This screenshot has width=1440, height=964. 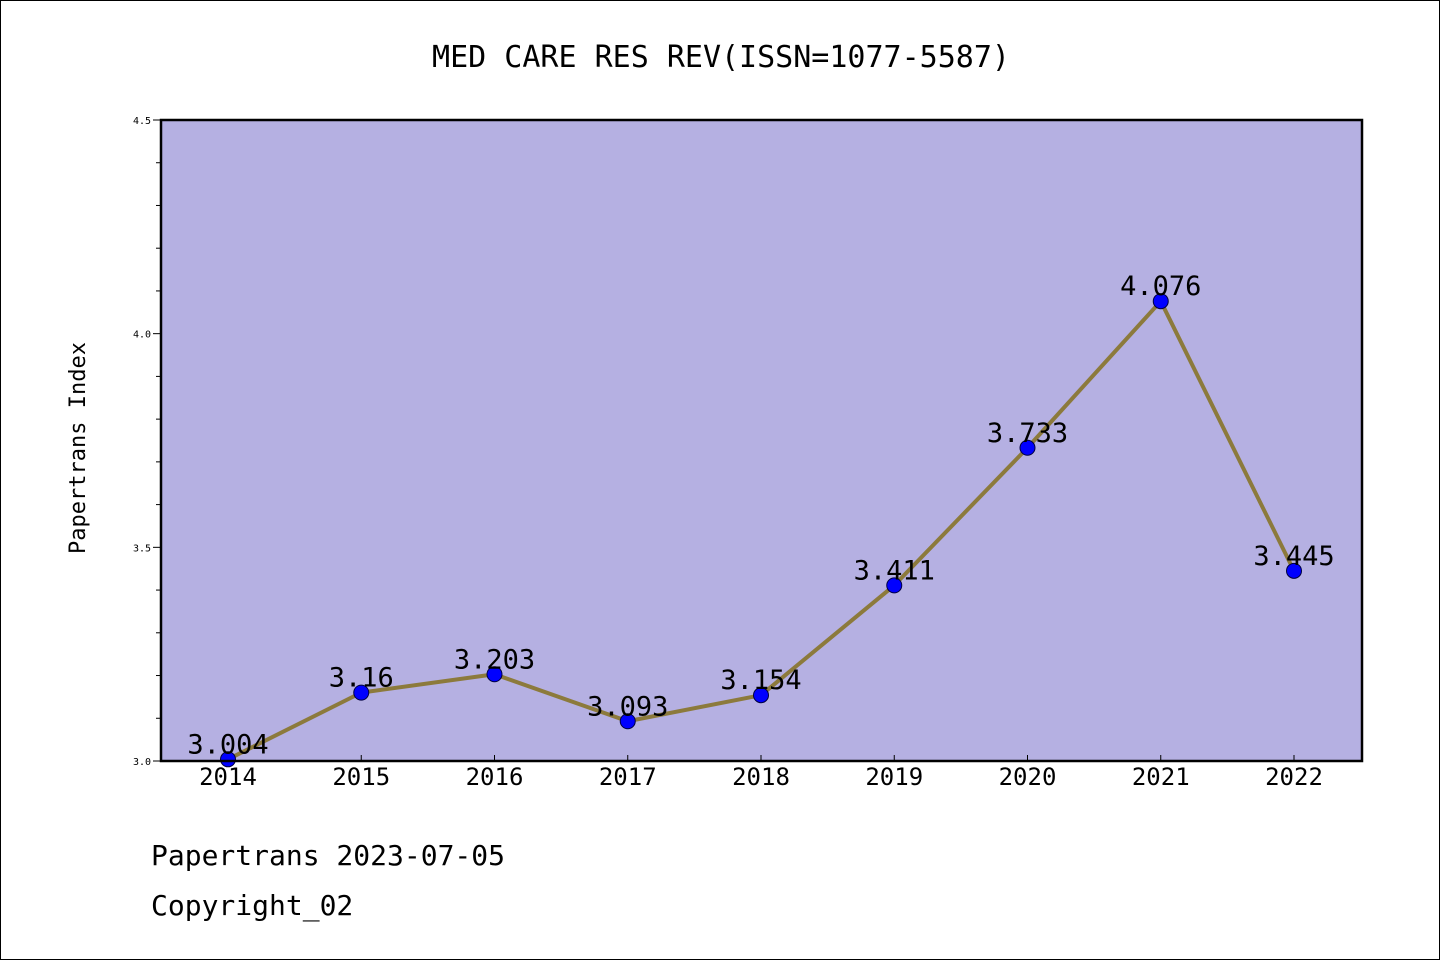 What do you see at coordinates (1293, 556) in the screenshot?
I see `data-label: 3.445` at bounding box center [1293, 556].